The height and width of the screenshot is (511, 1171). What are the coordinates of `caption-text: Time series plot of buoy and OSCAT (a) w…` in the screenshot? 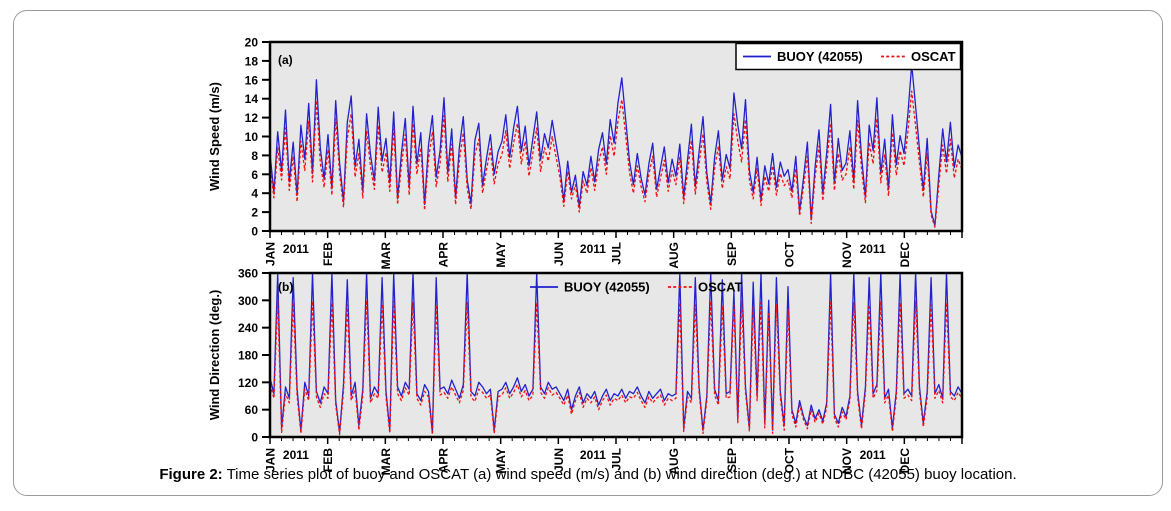 It's located at (619, 474).